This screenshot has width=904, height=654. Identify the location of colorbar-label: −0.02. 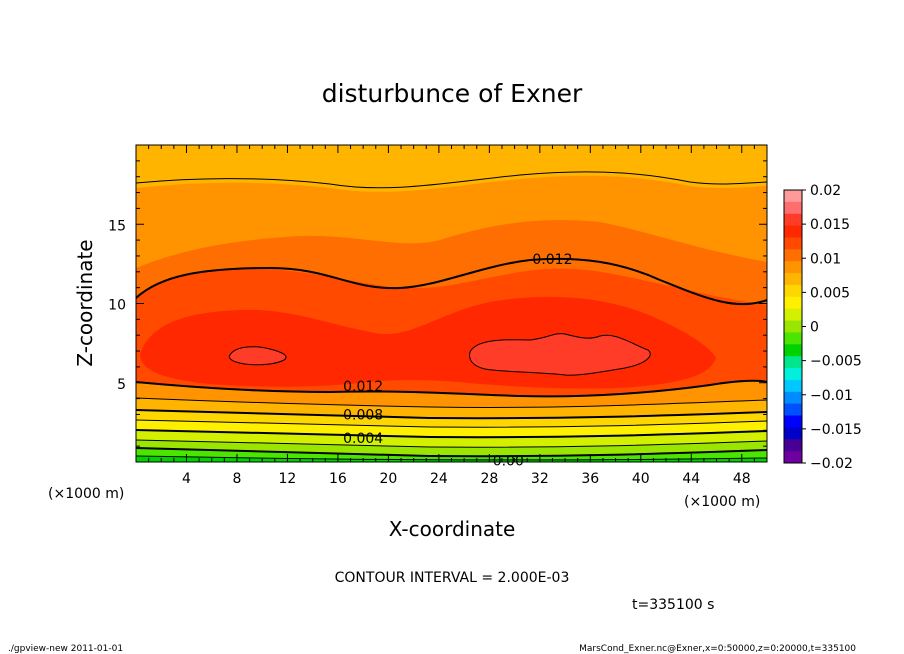
(831, 464).